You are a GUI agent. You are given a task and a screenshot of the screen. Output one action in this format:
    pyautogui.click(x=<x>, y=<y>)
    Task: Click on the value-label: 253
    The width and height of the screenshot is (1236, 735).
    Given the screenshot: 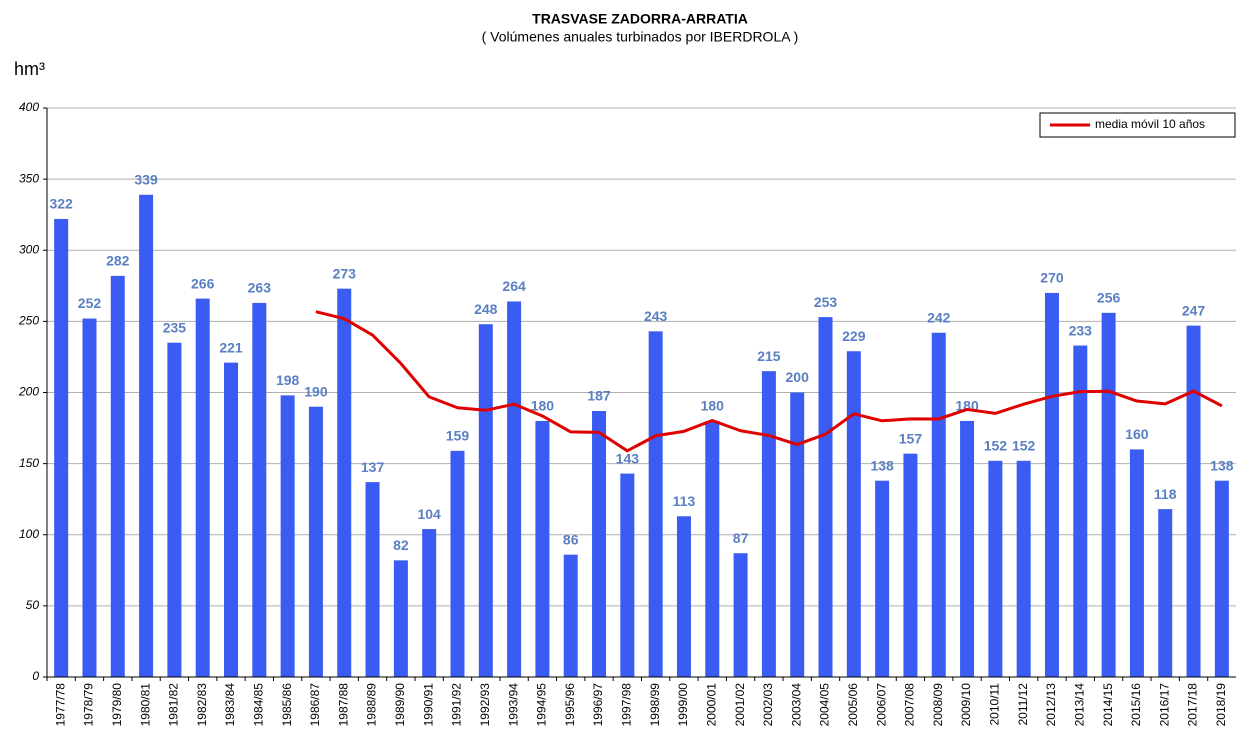 What is the action you would take?
    pyautogui.click(x=826, y=302)
    